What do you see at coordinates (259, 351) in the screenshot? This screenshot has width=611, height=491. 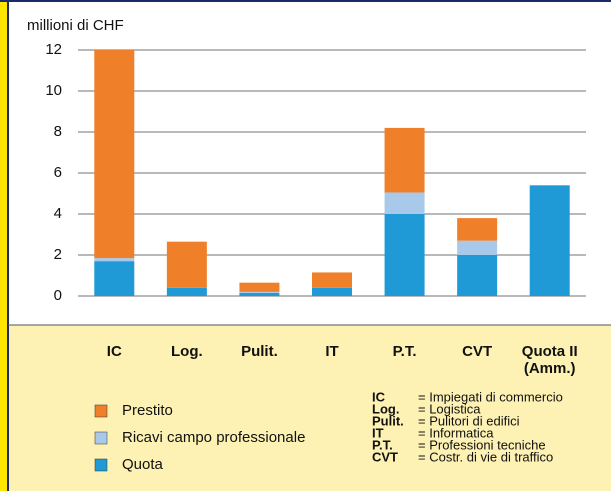 I see `x-tick-label: Pulit.` at bounding box center [259, 351].